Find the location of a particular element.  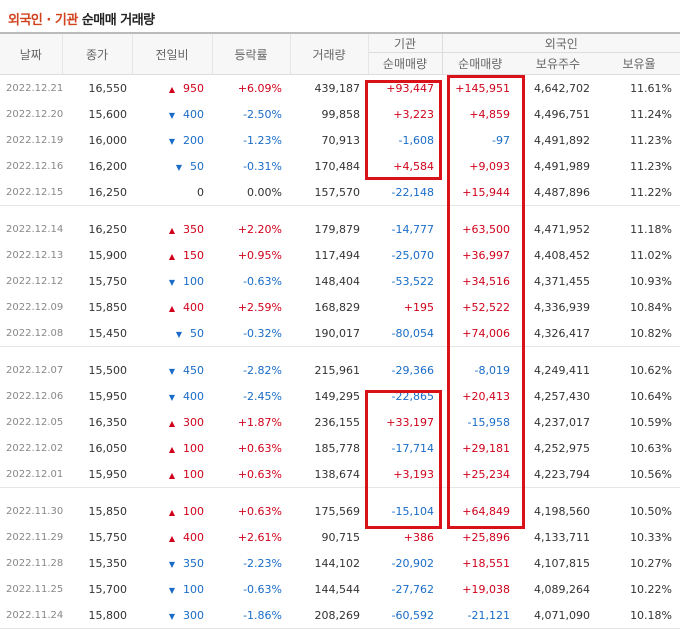

cell-foreign-ratio: 11.23% is located at coordinates (651, 140).